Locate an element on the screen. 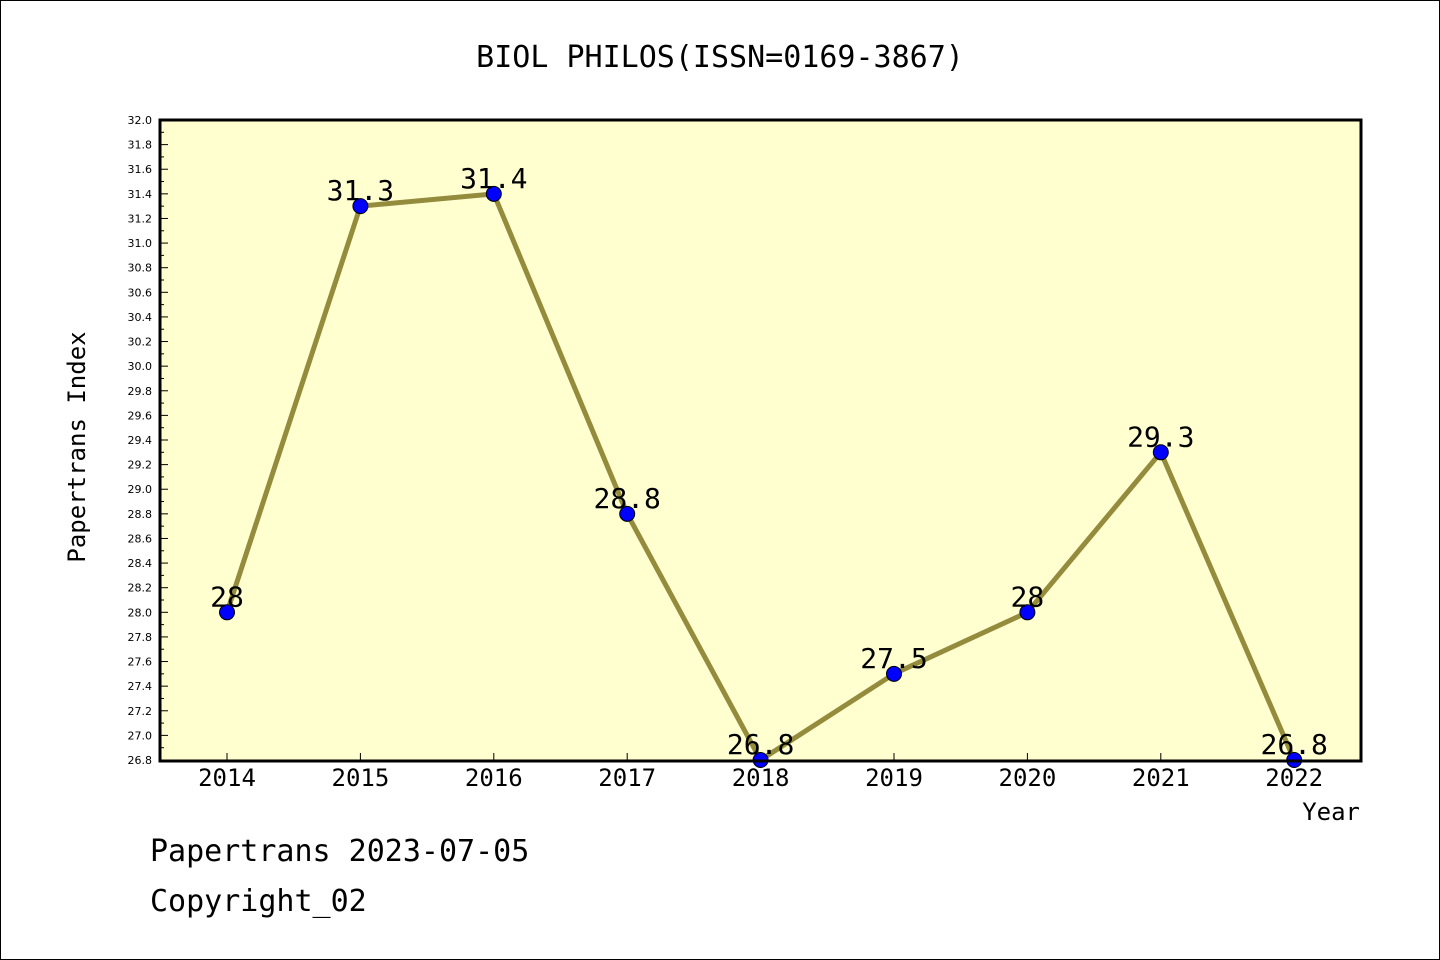 The width and height of the screenshot is (1440, 960). x-tick-label: 2017 is located at coordinates (627, 778).